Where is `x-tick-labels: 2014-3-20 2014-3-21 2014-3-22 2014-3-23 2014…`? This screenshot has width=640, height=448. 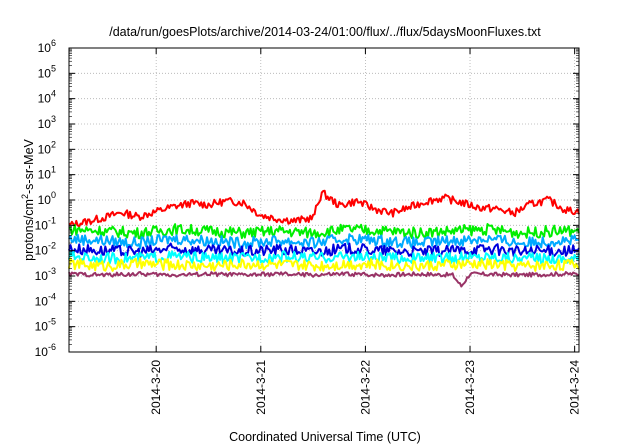
x-tick-labels: 2014-3-20 2014-3-21 2014-3-22 2014-3-23 2014… is located at coordinates (365, 387).